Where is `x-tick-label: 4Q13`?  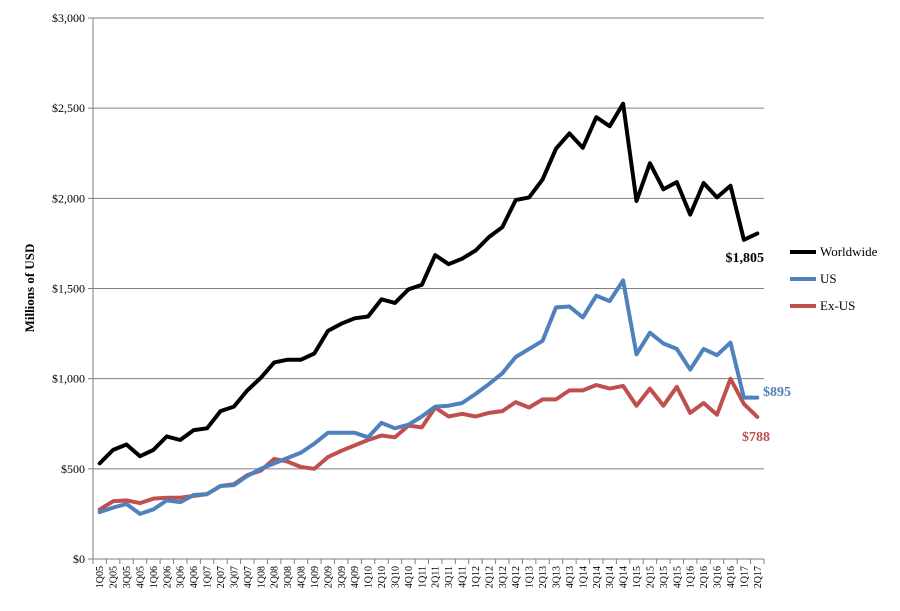 x-tick-label: 4Q13 is located at coordinates (570, 577).